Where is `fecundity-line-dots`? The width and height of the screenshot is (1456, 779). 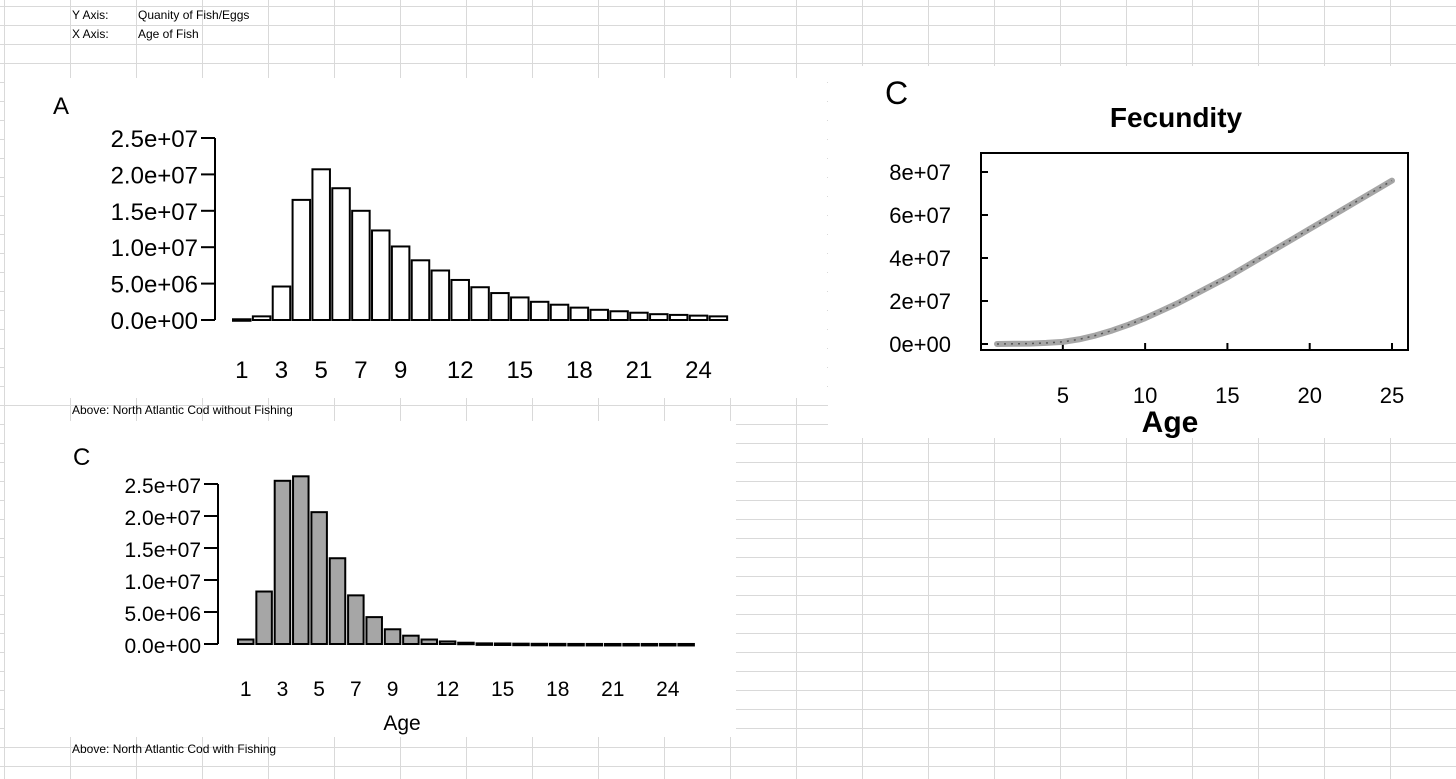
fecundity-line-dots is located at coordinates (1194, 262).